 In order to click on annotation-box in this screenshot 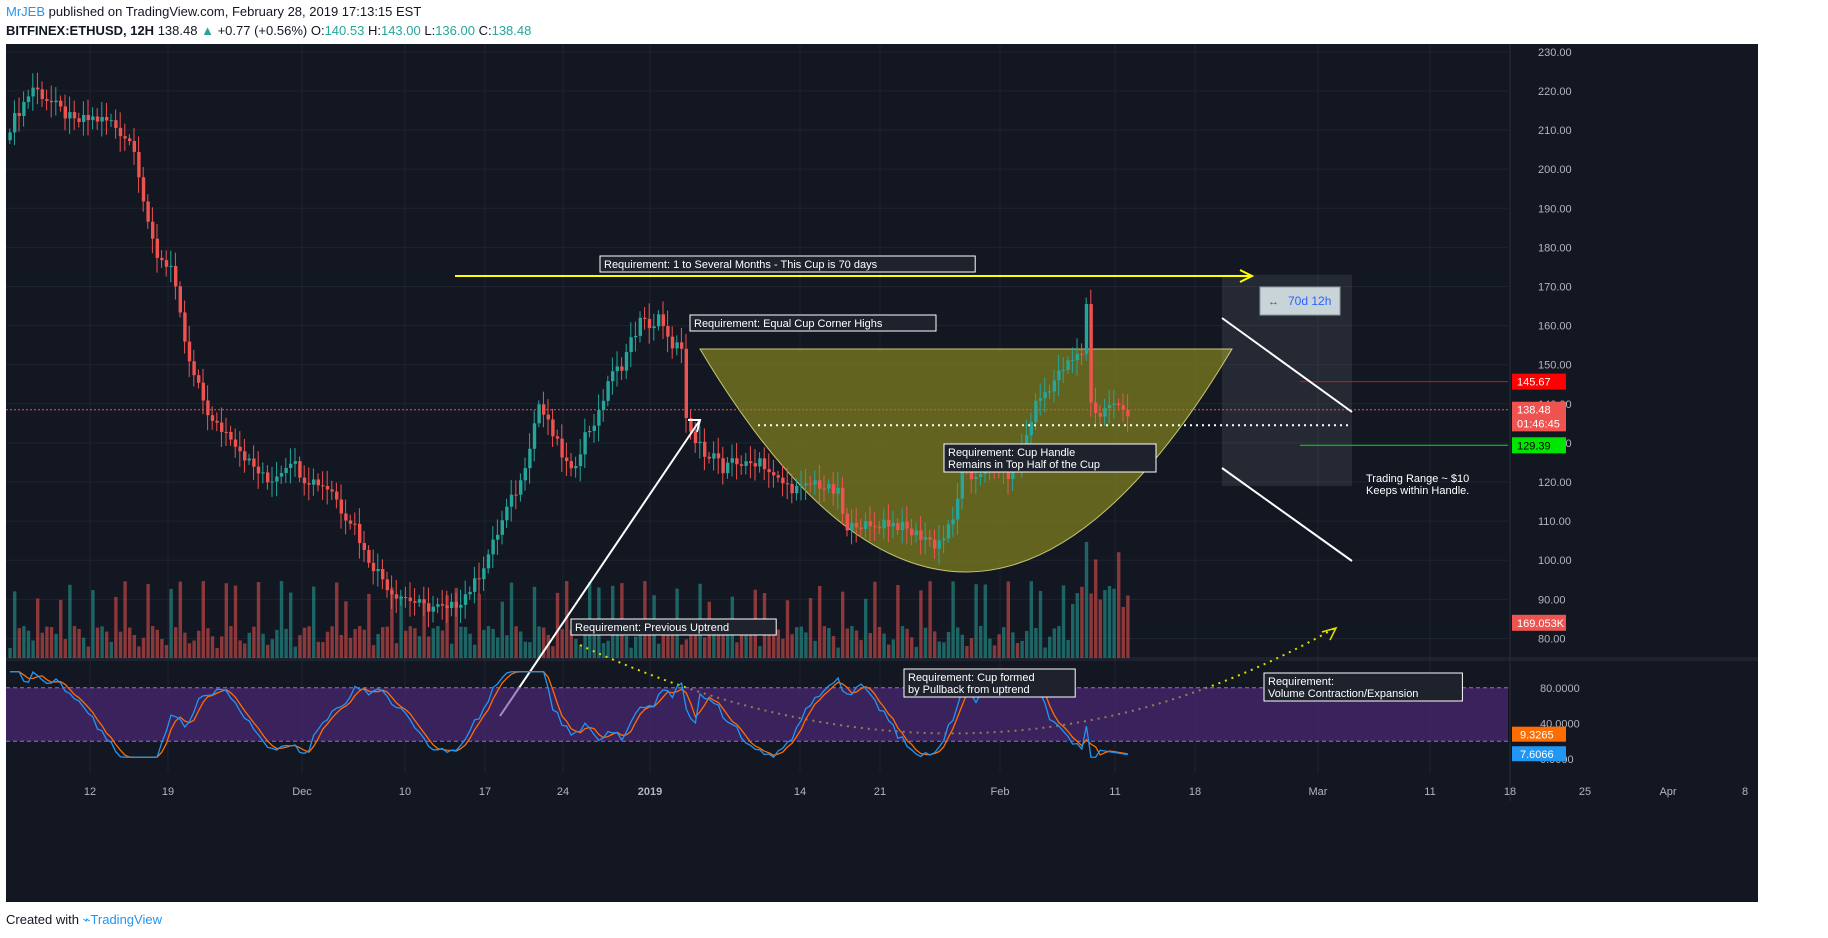, I will do `click(989, 683)`.